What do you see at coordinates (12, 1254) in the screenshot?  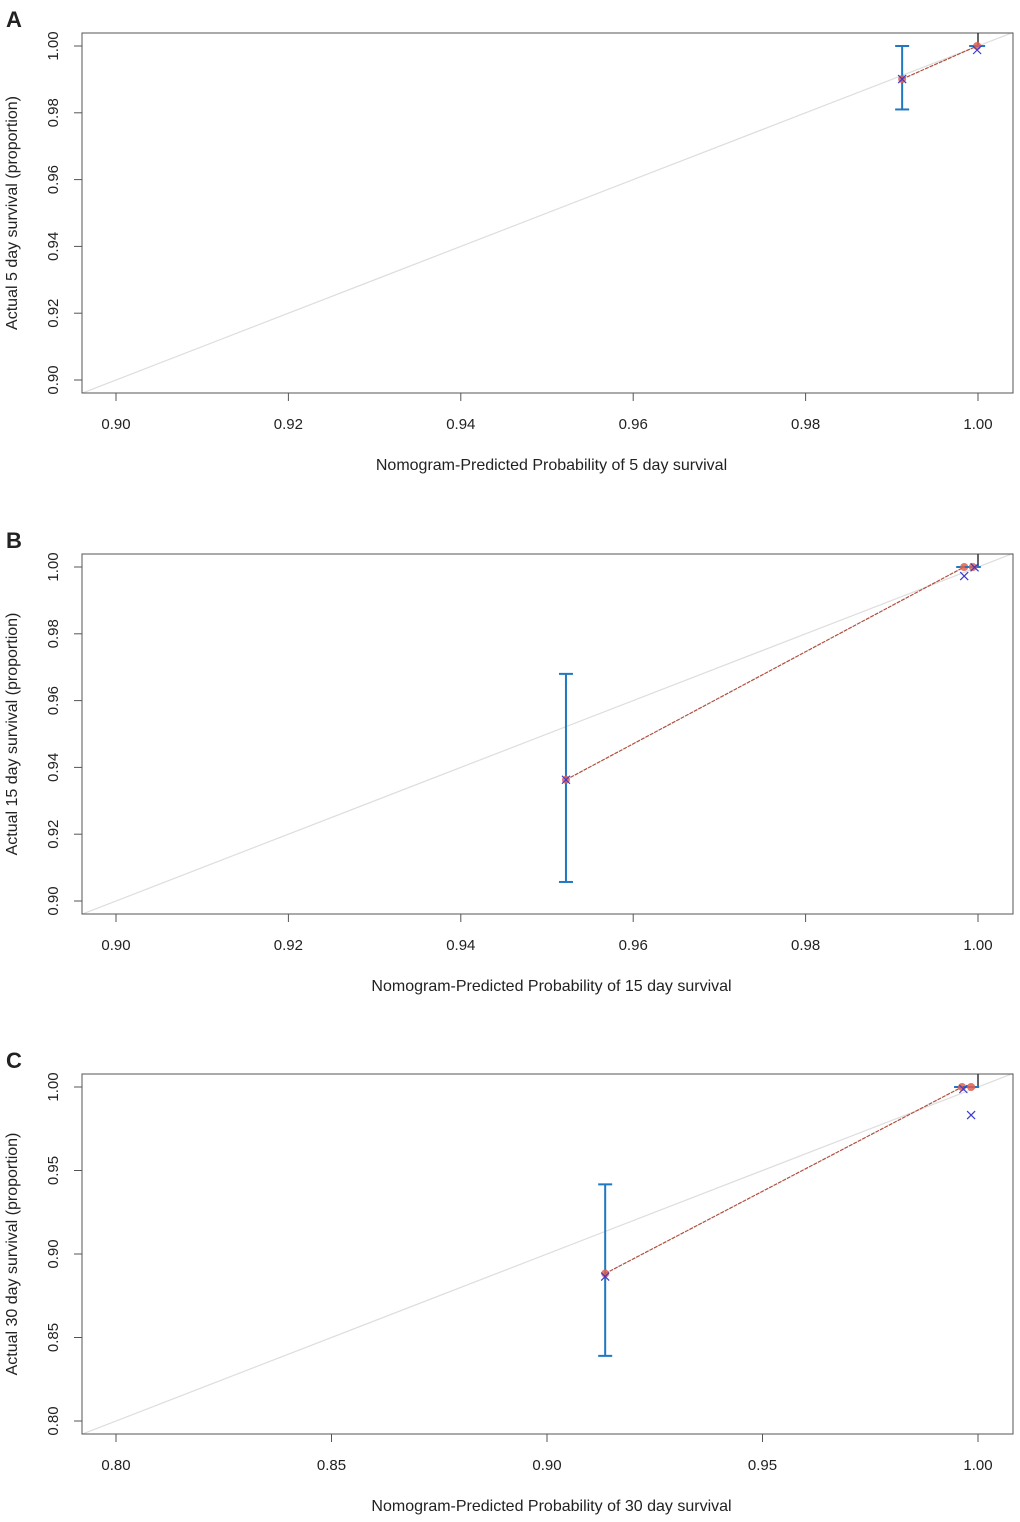 I see `y-axis-label: Actual 30 day survival (proportion)` at bounding box center [12, 1254].